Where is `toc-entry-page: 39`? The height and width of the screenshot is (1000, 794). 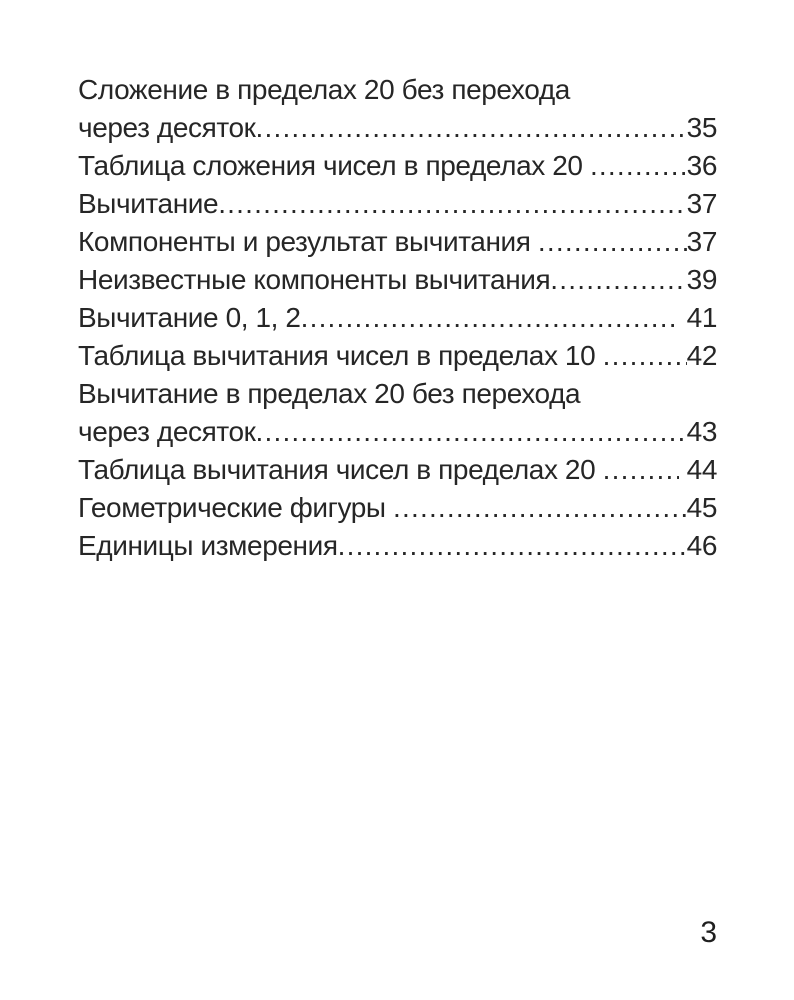
toc-entry-page: 39 is located at coordinates (702, 279).